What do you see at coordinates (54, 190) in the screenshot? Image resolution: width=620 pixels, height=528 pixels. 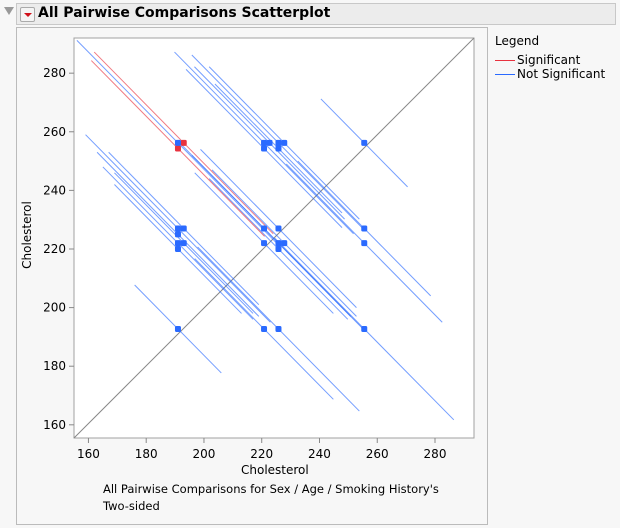 I see `y-tick-label: 240` at bounding box center [54, 190].